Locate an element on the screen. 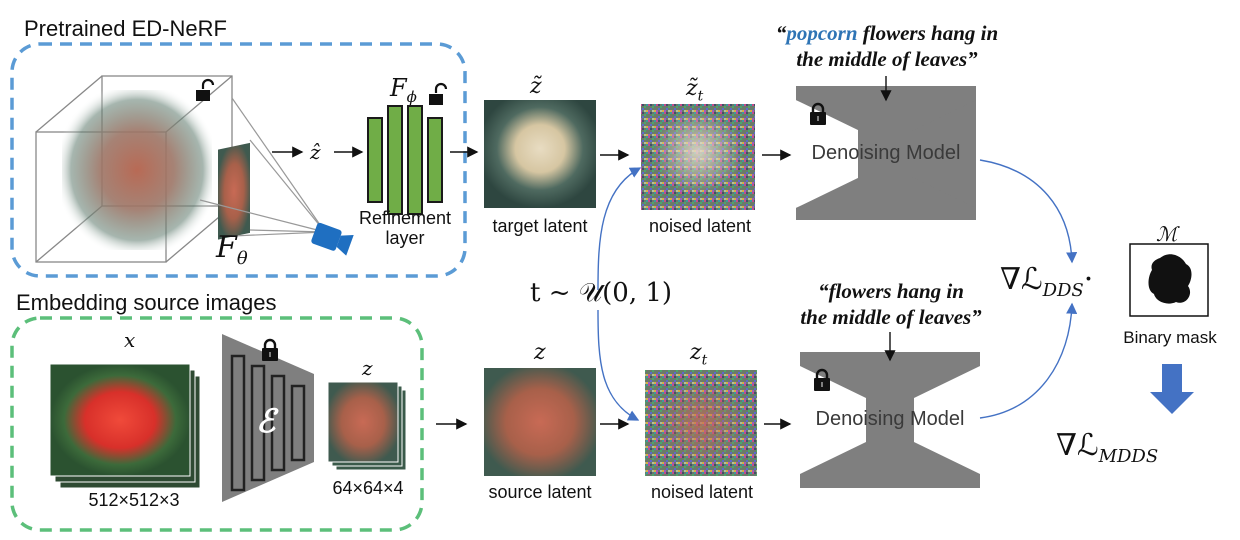 The image size is (1240, 540). lock-icon-bottom is located at coordinates (822, 379).